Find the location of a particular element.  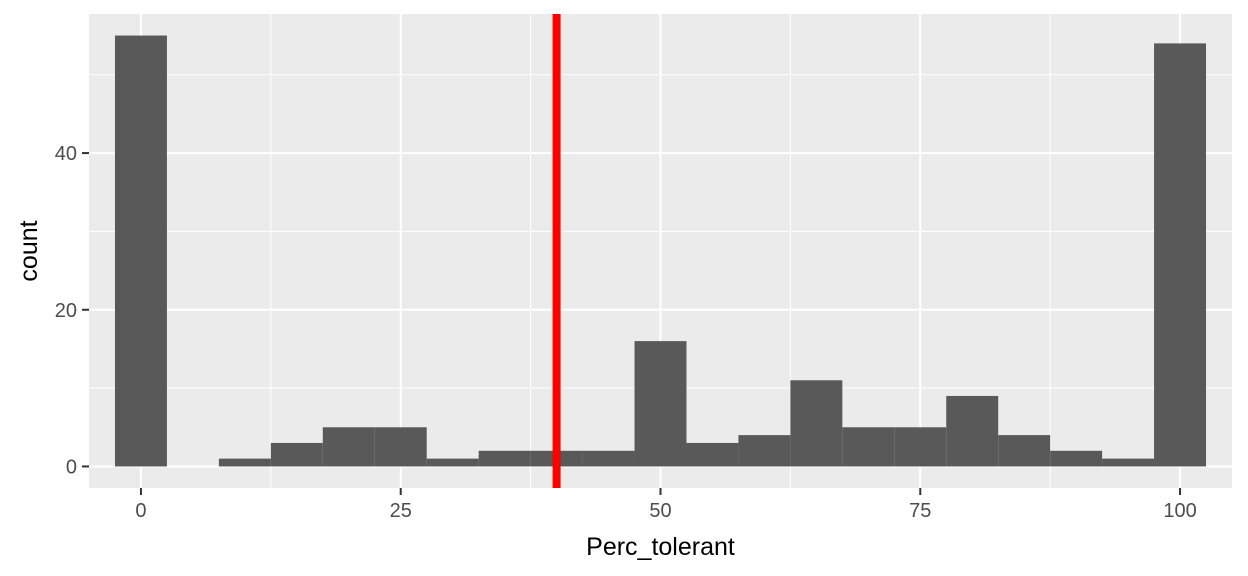

y-axis-title: count is located at coordinates (29, 250).